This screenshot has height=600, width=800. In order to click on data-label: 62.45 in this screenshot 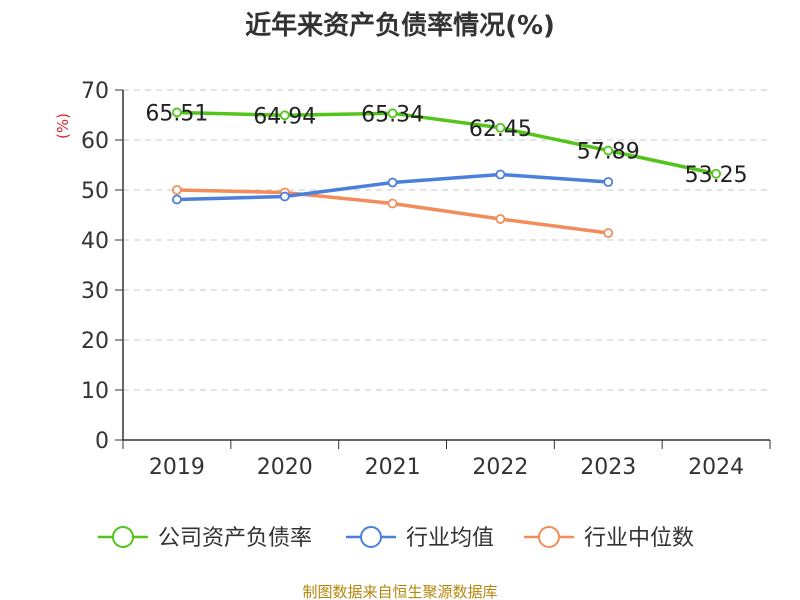, I will do `click(500, 129)`.